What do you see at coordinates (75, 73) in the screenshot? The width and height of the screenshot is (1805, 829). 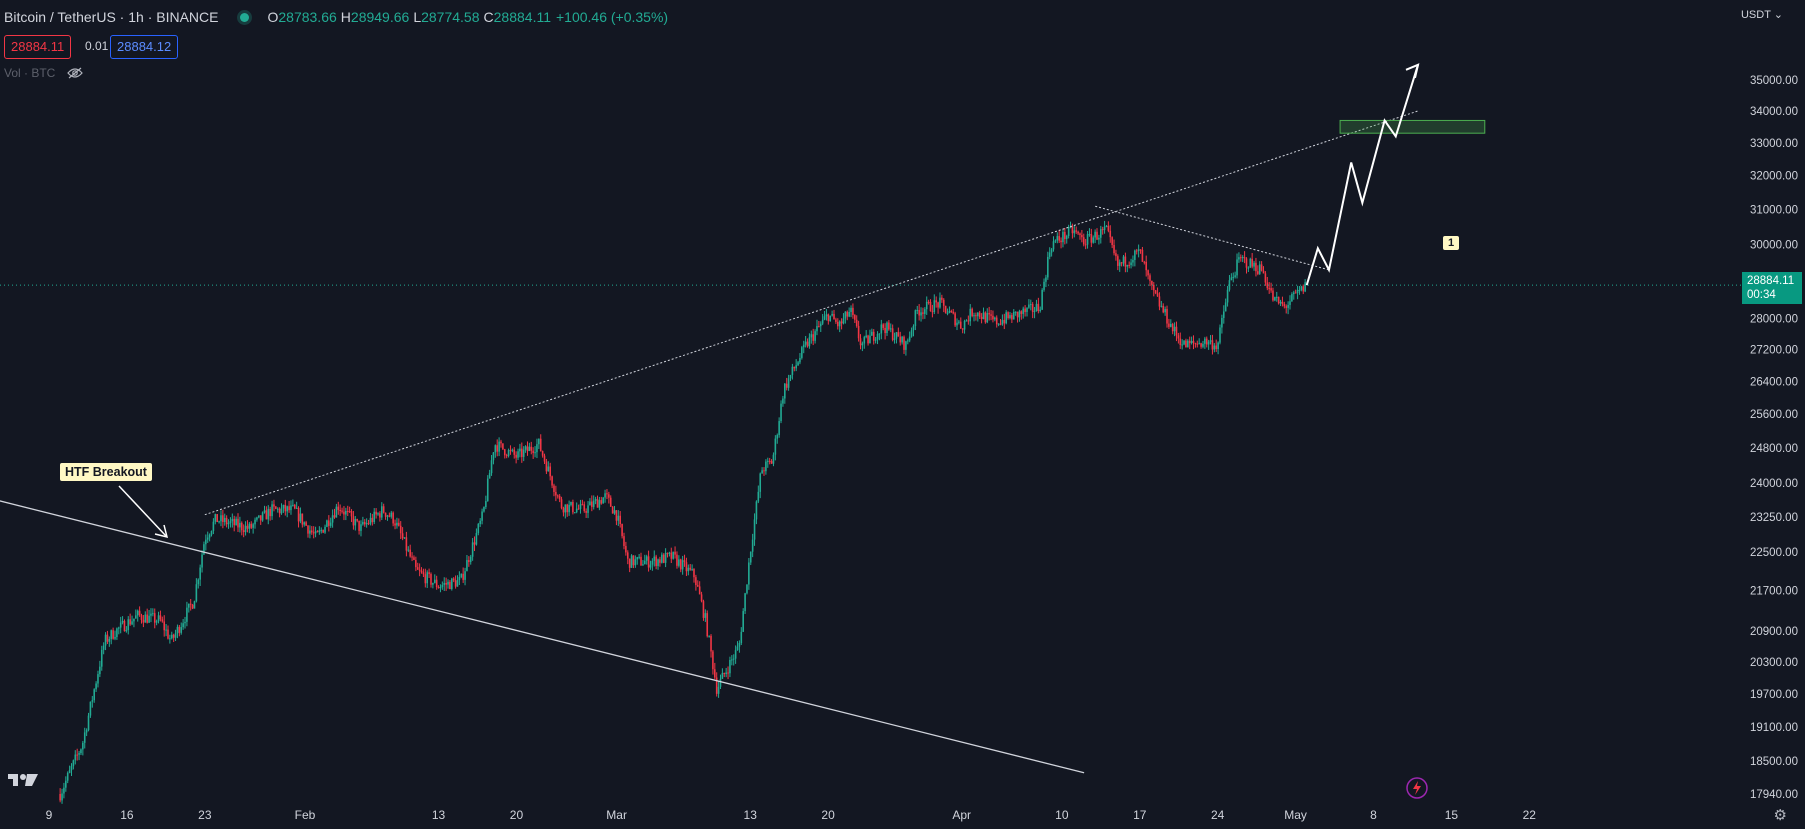 I see `eye-off-icon` at bounding box center [75, 73].